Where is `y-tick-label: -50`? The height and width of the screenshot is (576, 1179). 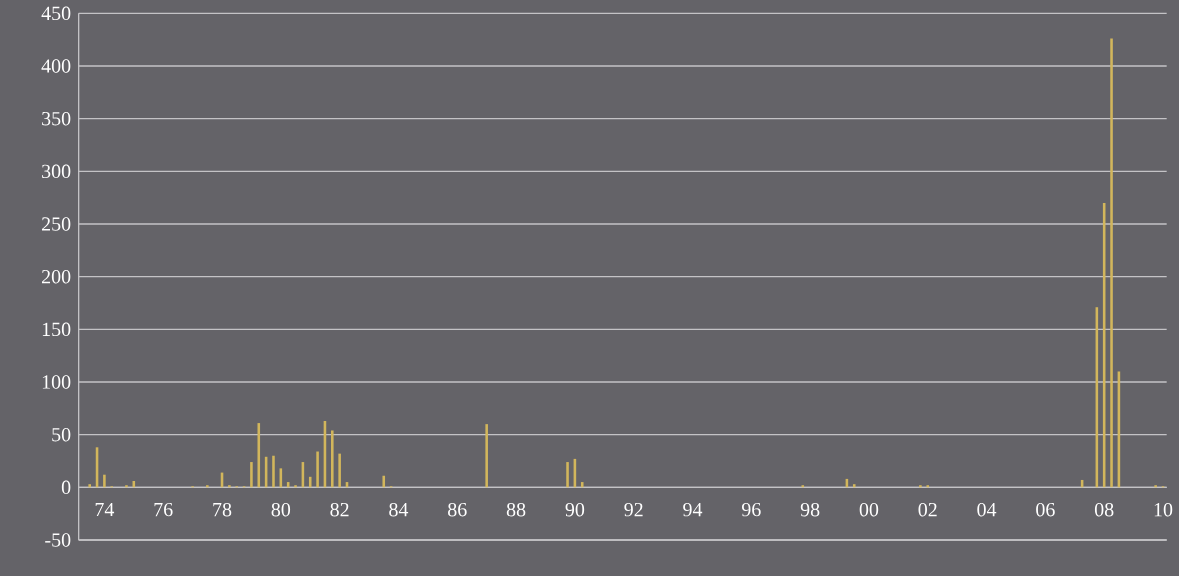 y-tick-label: -50 is located at coordinates (58, 540).